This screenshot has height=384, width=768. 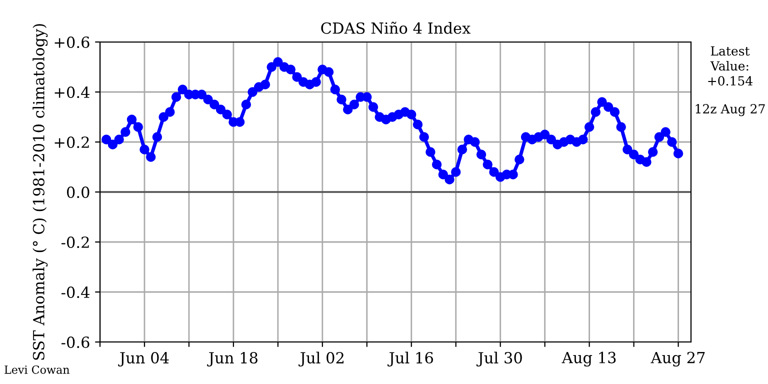 I want to click on x-tick-label: Aug 13, so click(x=589, y=359).